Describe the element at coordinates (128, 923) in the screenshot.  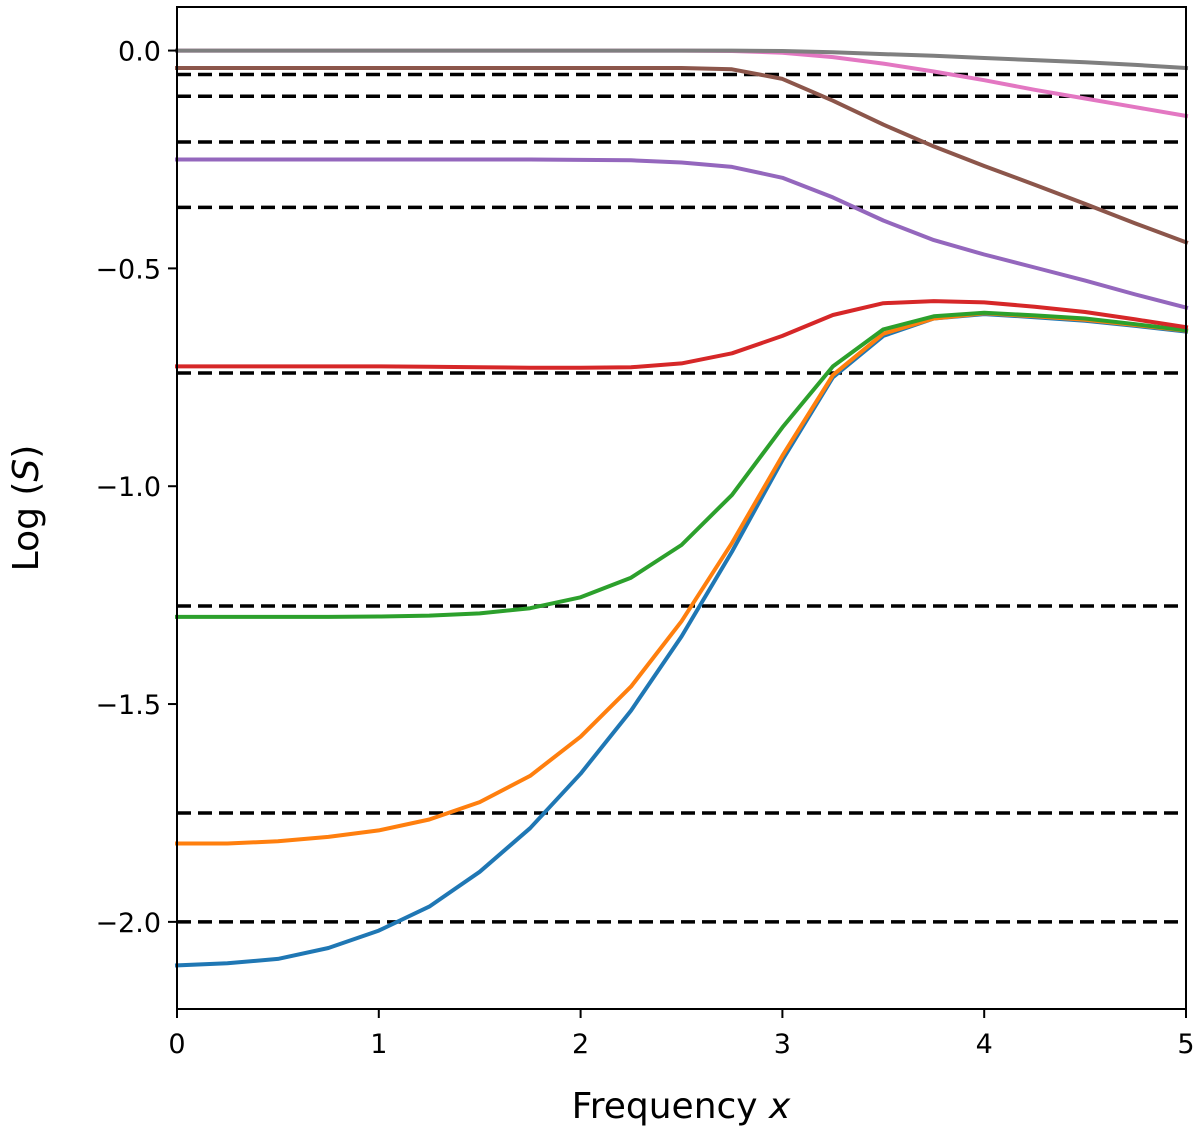
I see `y-tick-label: −2.0` at that location.